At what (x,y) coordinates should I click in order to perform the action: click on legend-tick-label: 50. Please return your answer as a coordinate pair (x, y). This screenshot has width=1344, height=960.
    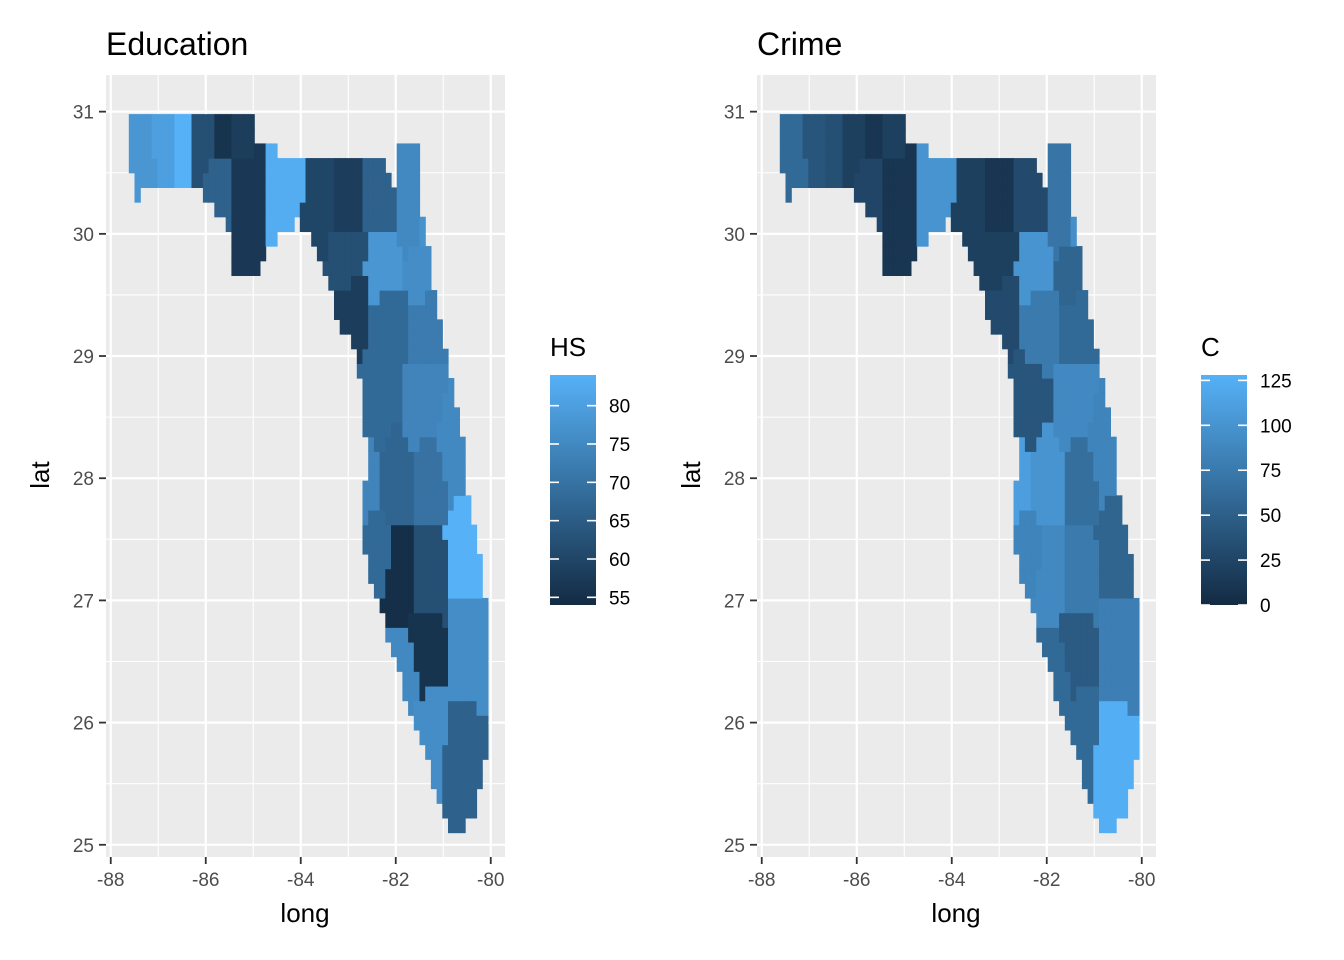
    Looking at the image, I should click on (1270, 516).